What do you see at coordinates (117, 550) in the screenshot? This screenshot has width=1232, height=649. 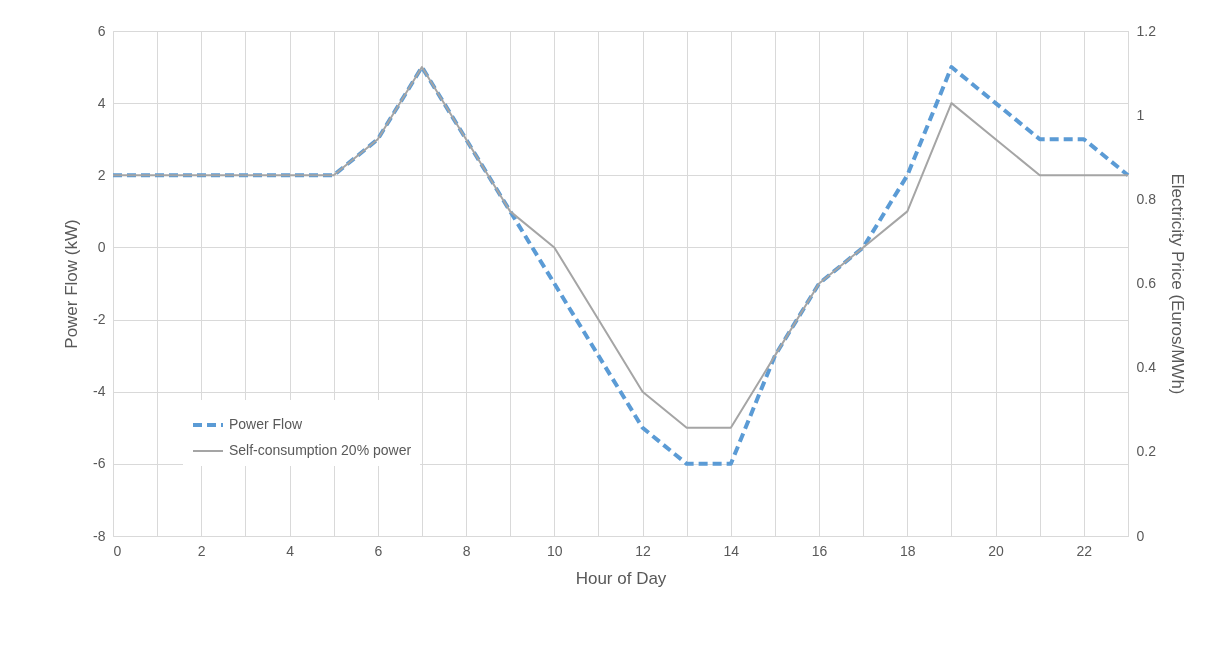 I see `x-tick-label: 0` at bounding box center [117, 550].